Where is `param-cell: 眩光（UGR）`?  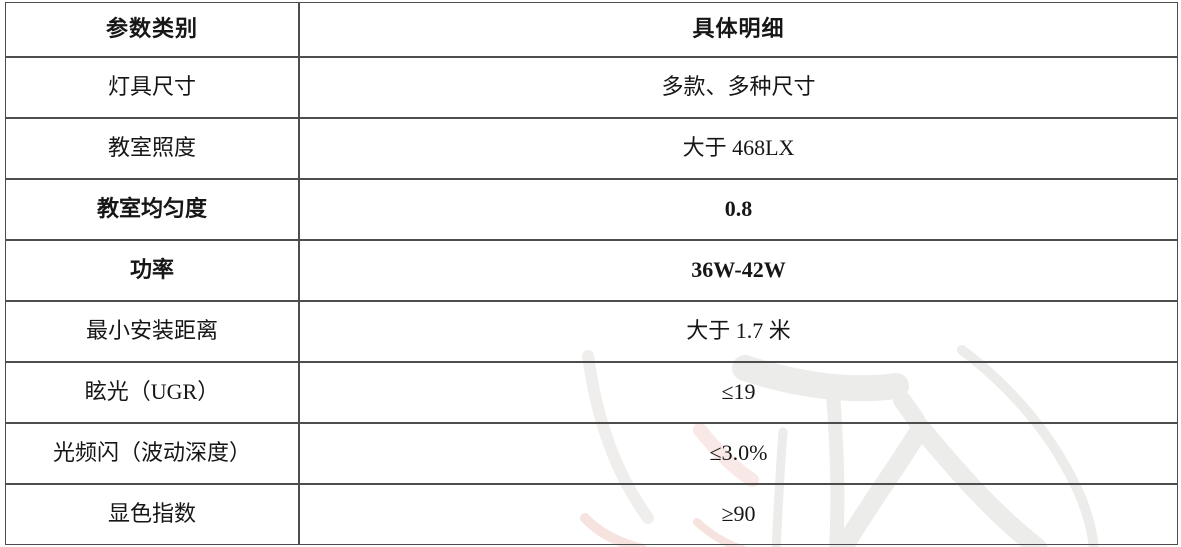
param-cell: 眩光（UGR） is located at coordinates (152, 392).